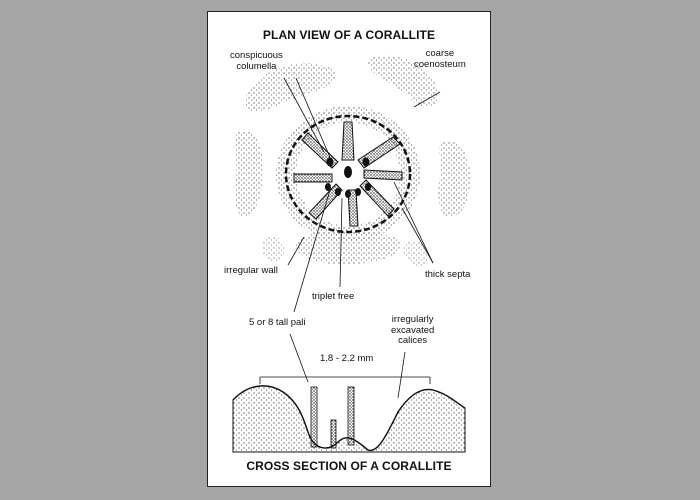 The width and height of the screenshot is (700, 500). What do you see at coordinates (348, 174) in the screenshot?
I see `calice-plan-view` at bounding box center [348, 174].